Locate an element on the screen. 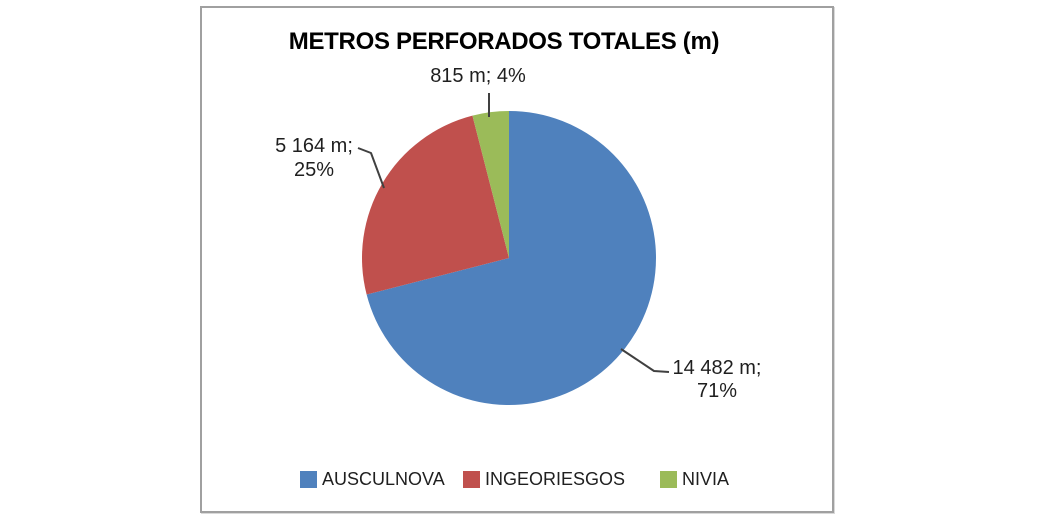  legend-label-ingeoriesgos: INGEORIESGOS is located at coordinates (555, 479).